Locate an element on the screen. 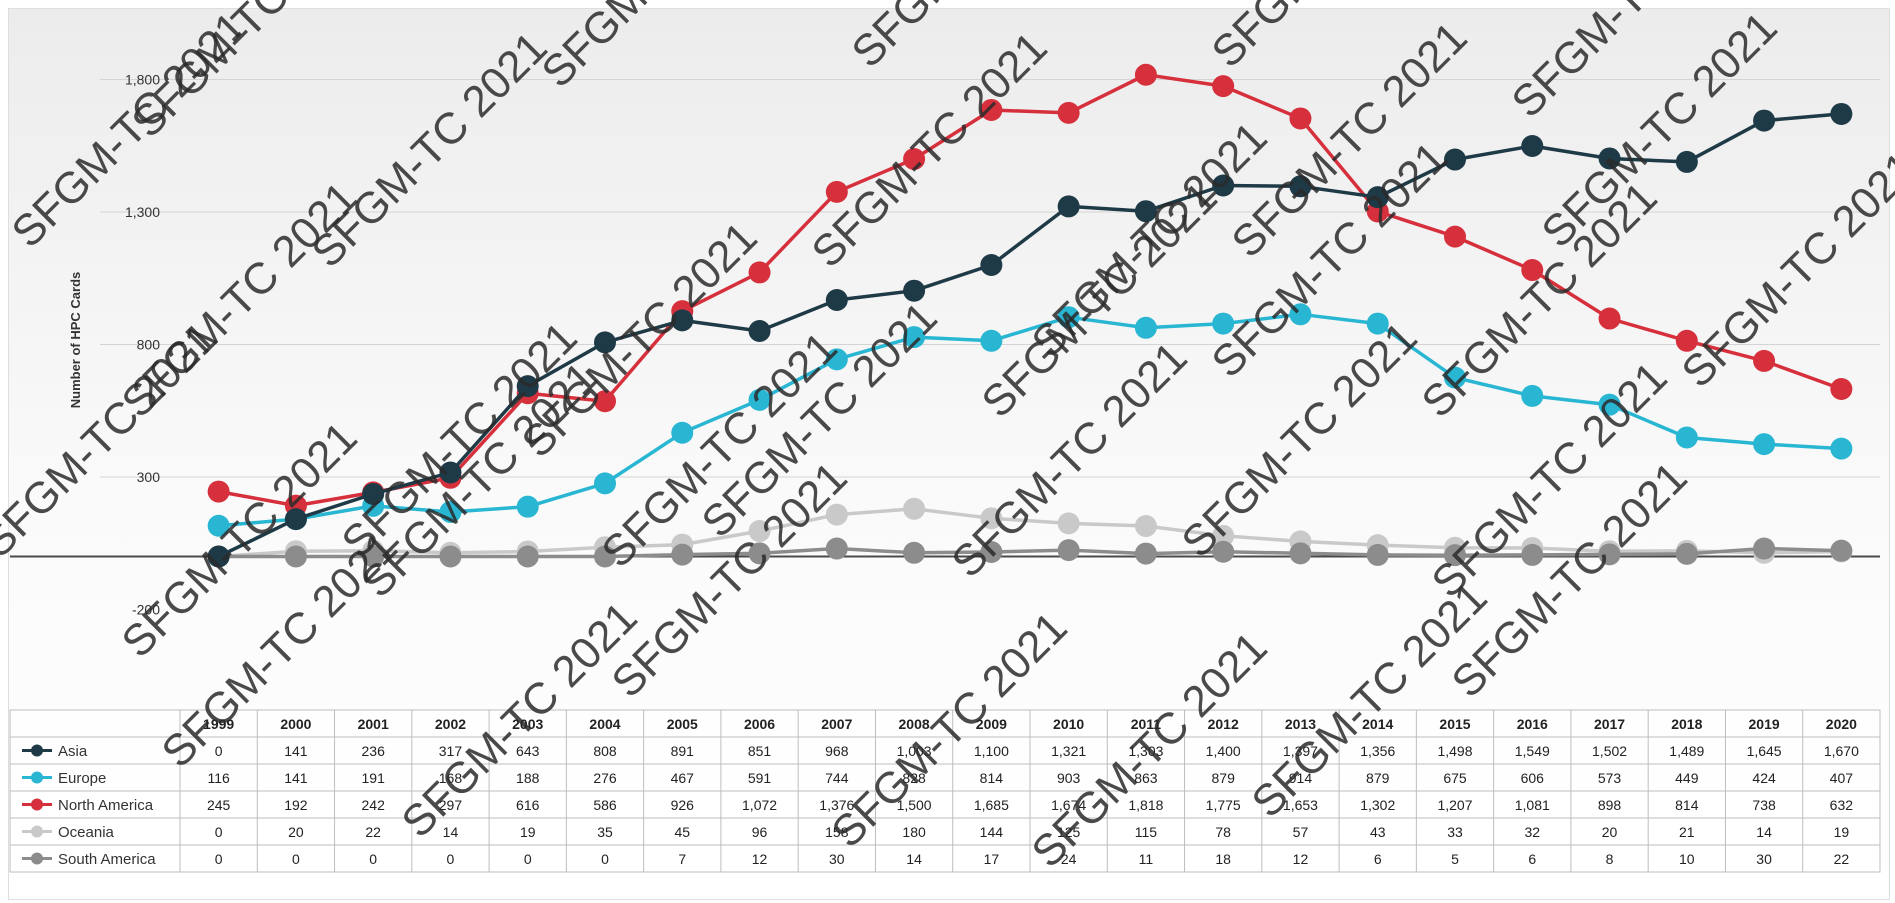 The width and height of the screenshot is (1895, 903). data-label: 1,003 is located at coordinates (914, 751).